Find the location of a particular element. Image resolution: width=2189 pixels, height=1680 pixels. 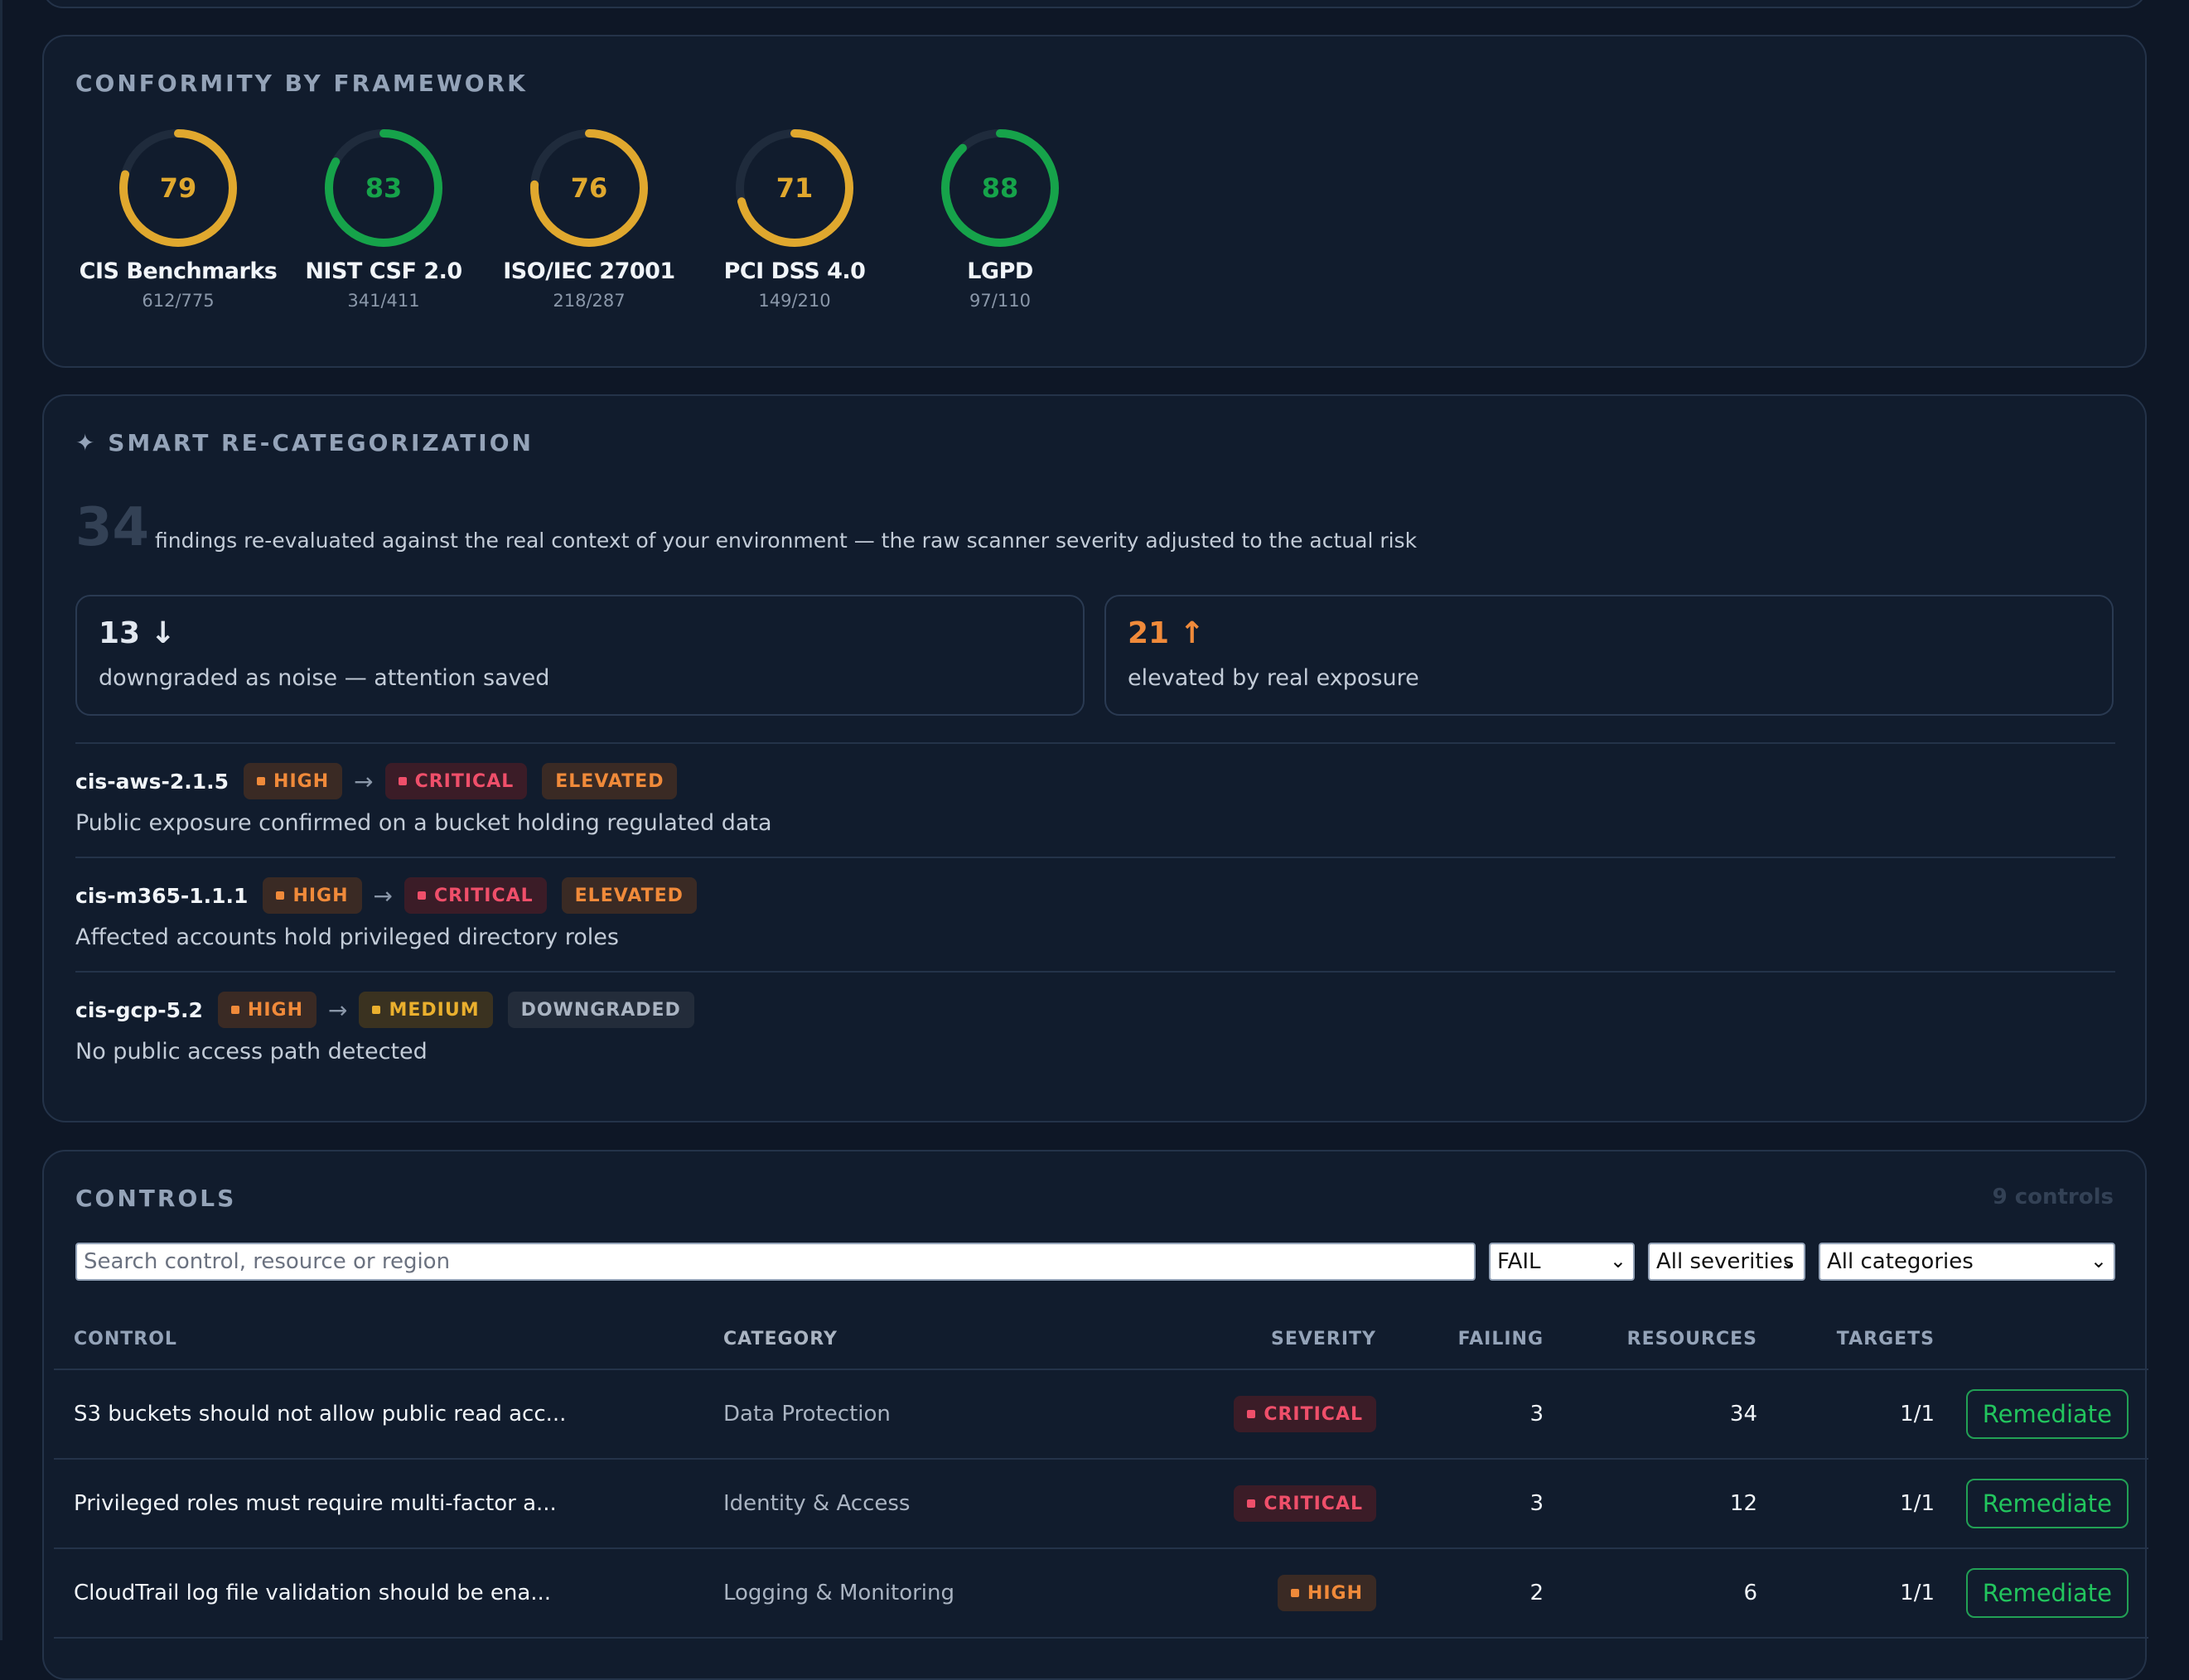

recategorization-item-header: cis-m365-1.1.1 HIGH → CRITICAL ELEVATED is located at coordinates (1095, 895).